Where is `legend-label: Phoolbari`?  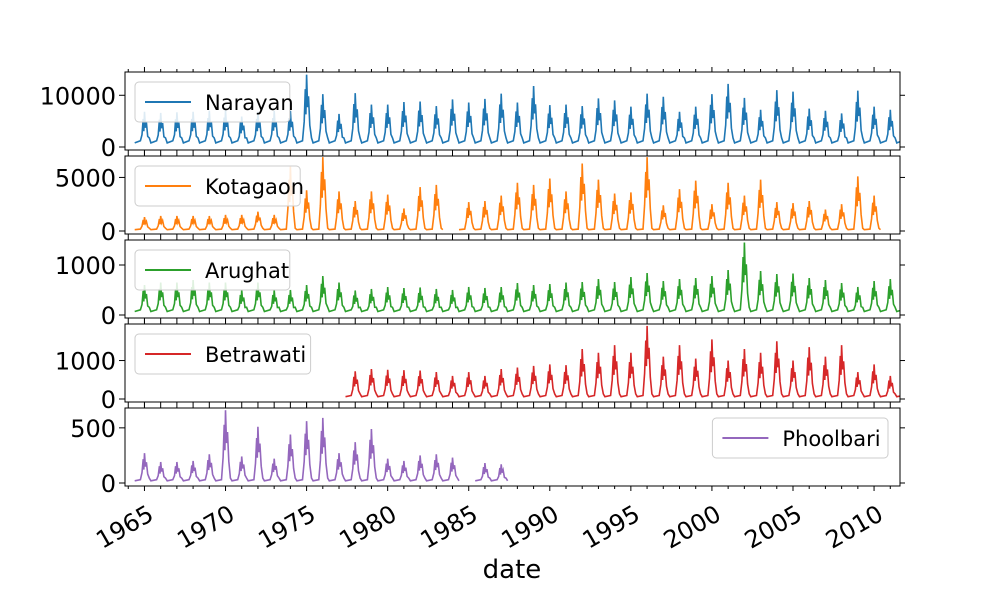
legend-label: Phoolbari is located at coordinates (831, 439).